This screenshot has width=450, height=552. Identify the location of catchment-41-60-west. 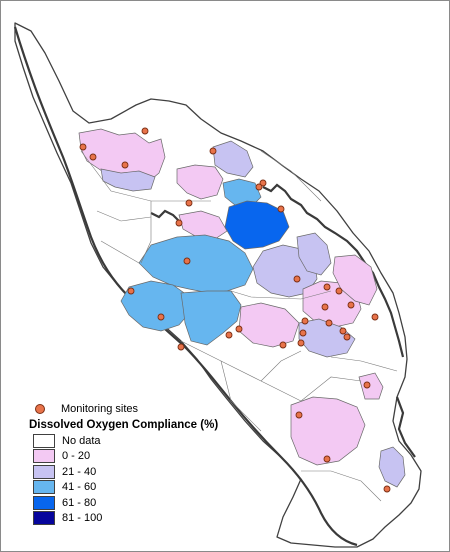
(156, 306).